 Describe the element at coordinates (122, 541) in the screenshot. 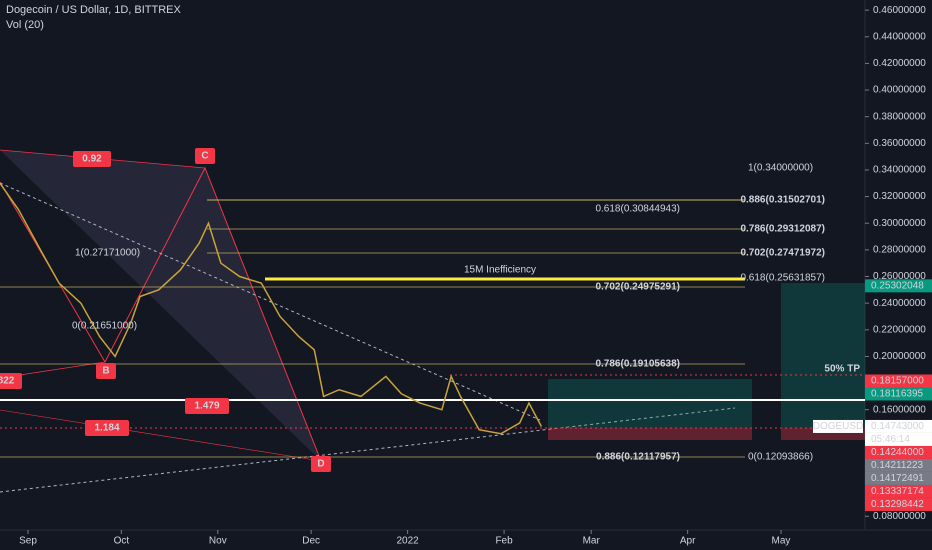

I see `x-tick-label: Oct` at that location.